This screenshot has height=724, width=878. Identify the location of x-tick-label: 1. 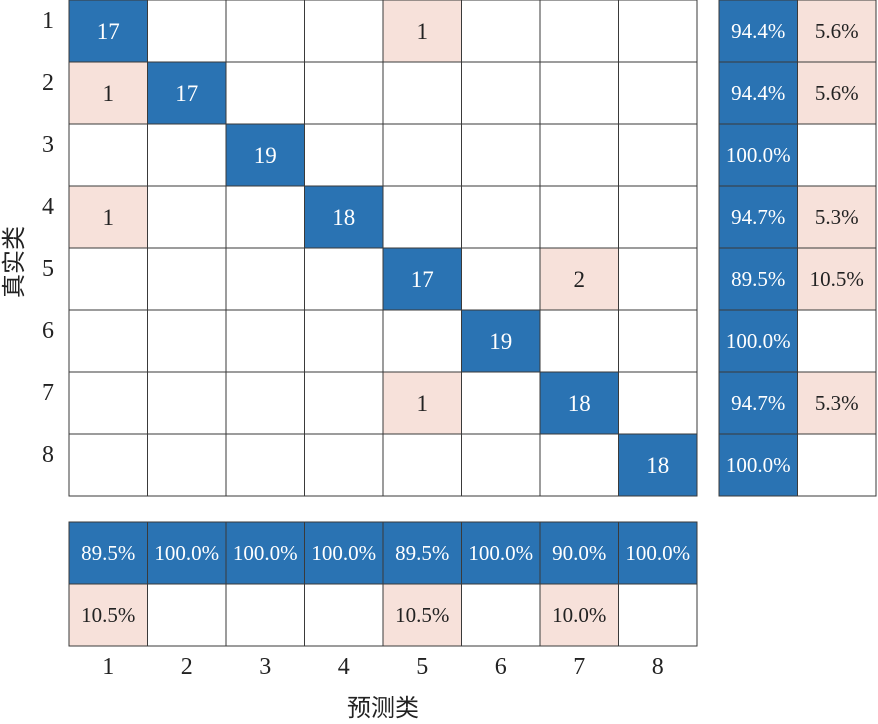
(108, 667).